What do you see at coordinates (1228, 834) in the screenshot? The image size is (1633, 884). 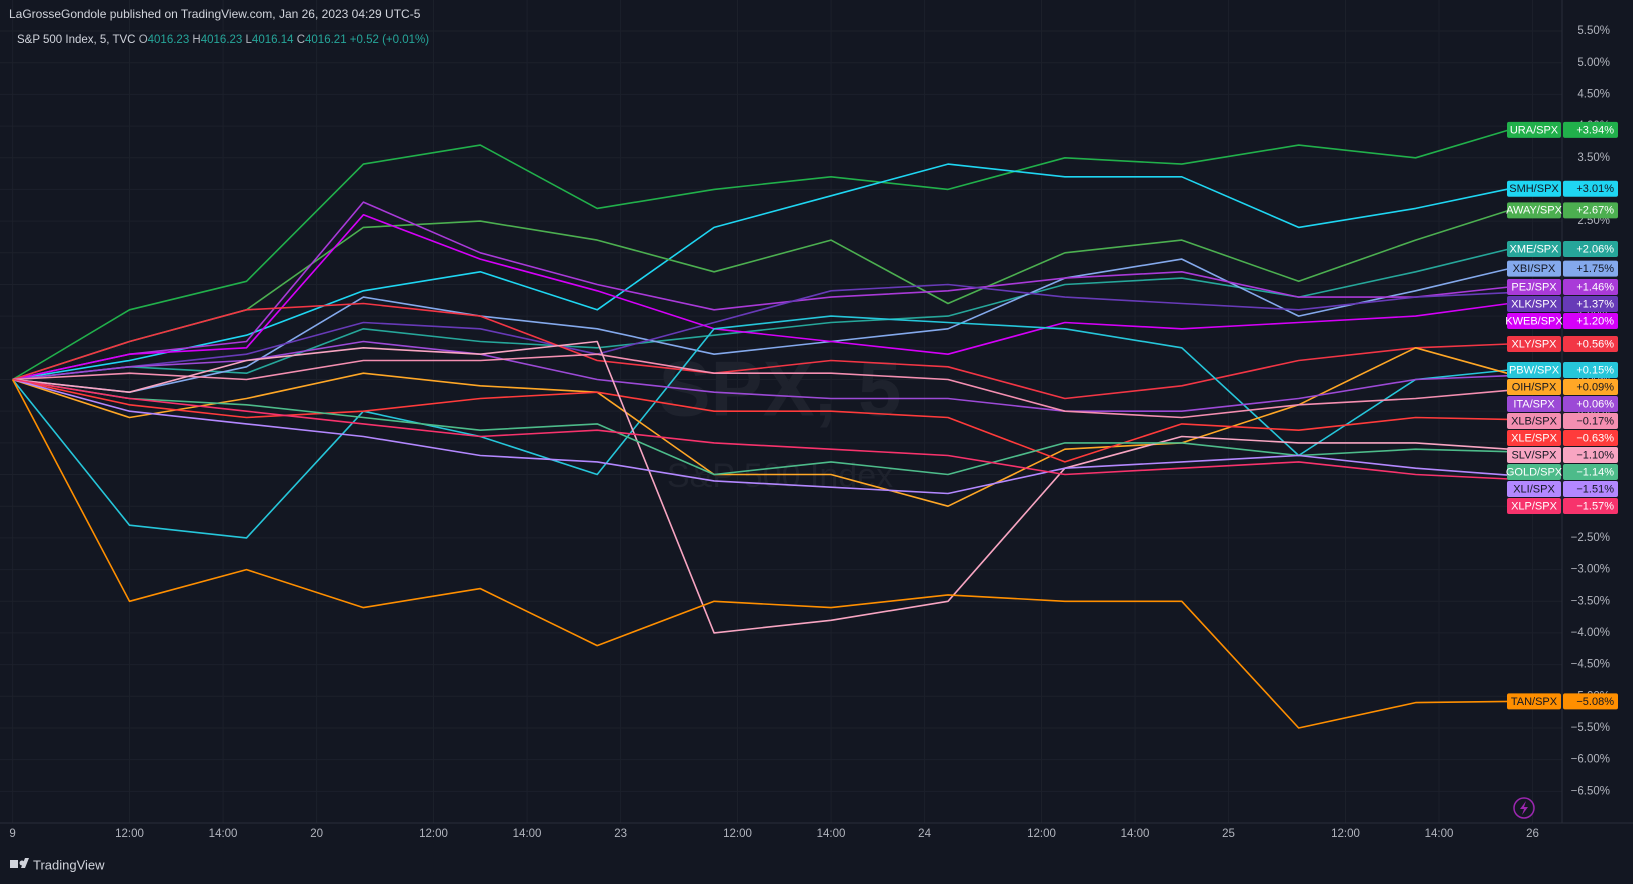 I see `x-tick-label: 25` at bounding box center [1228, 834].